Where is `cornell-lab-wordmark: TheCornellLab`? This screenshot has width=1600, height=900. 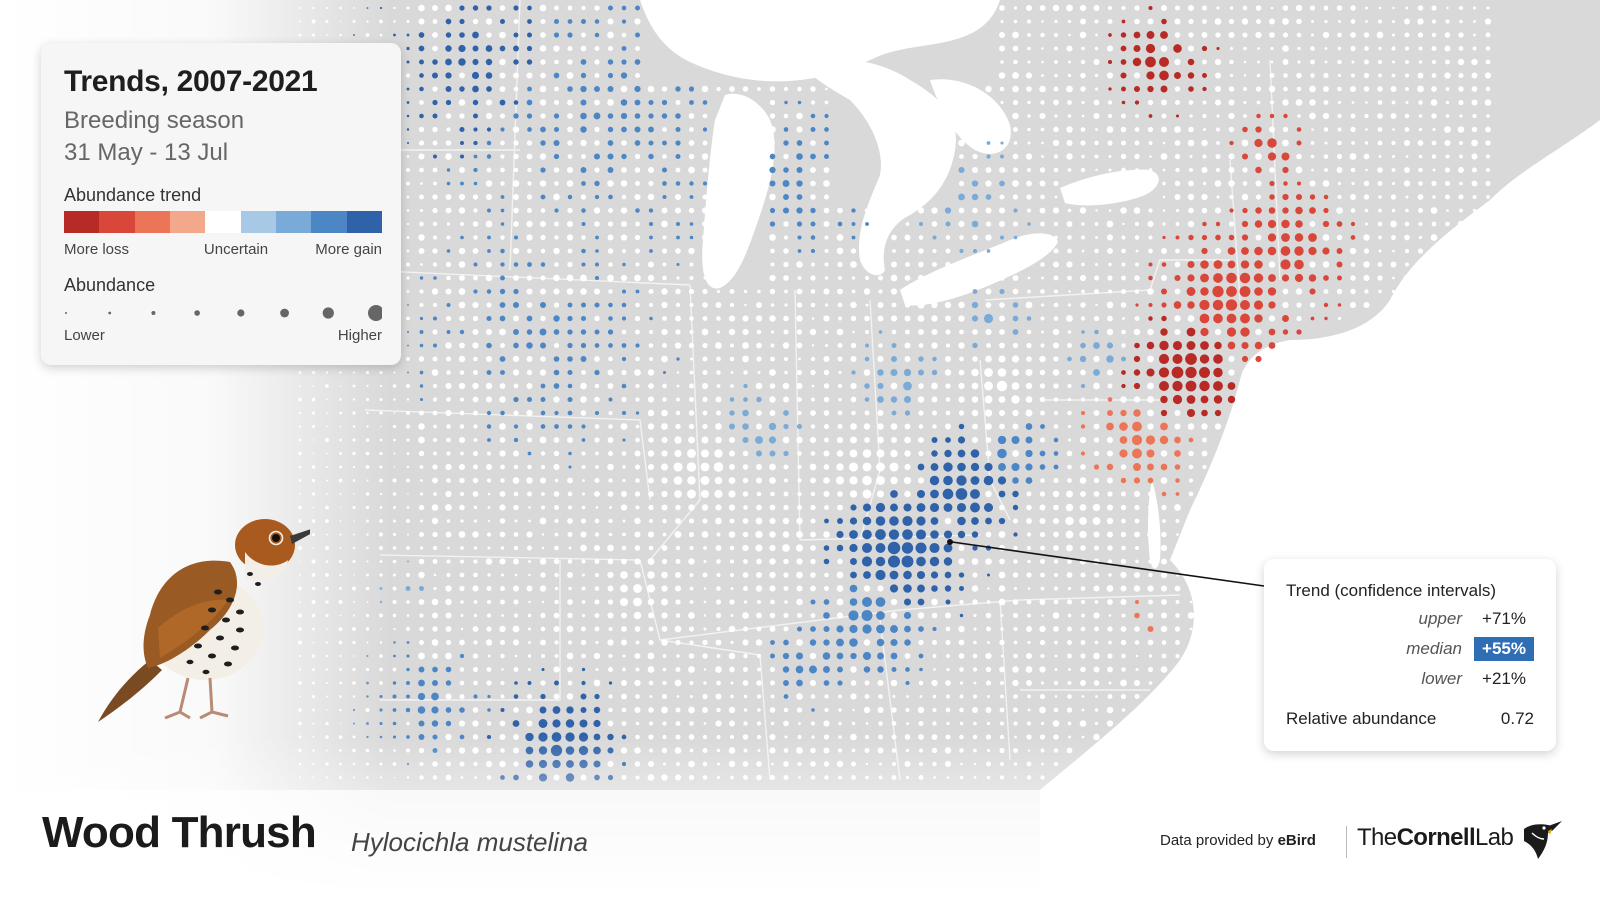
cornell-lab-wordmark: TheCornellLab is located at coordinates (1435, 838).